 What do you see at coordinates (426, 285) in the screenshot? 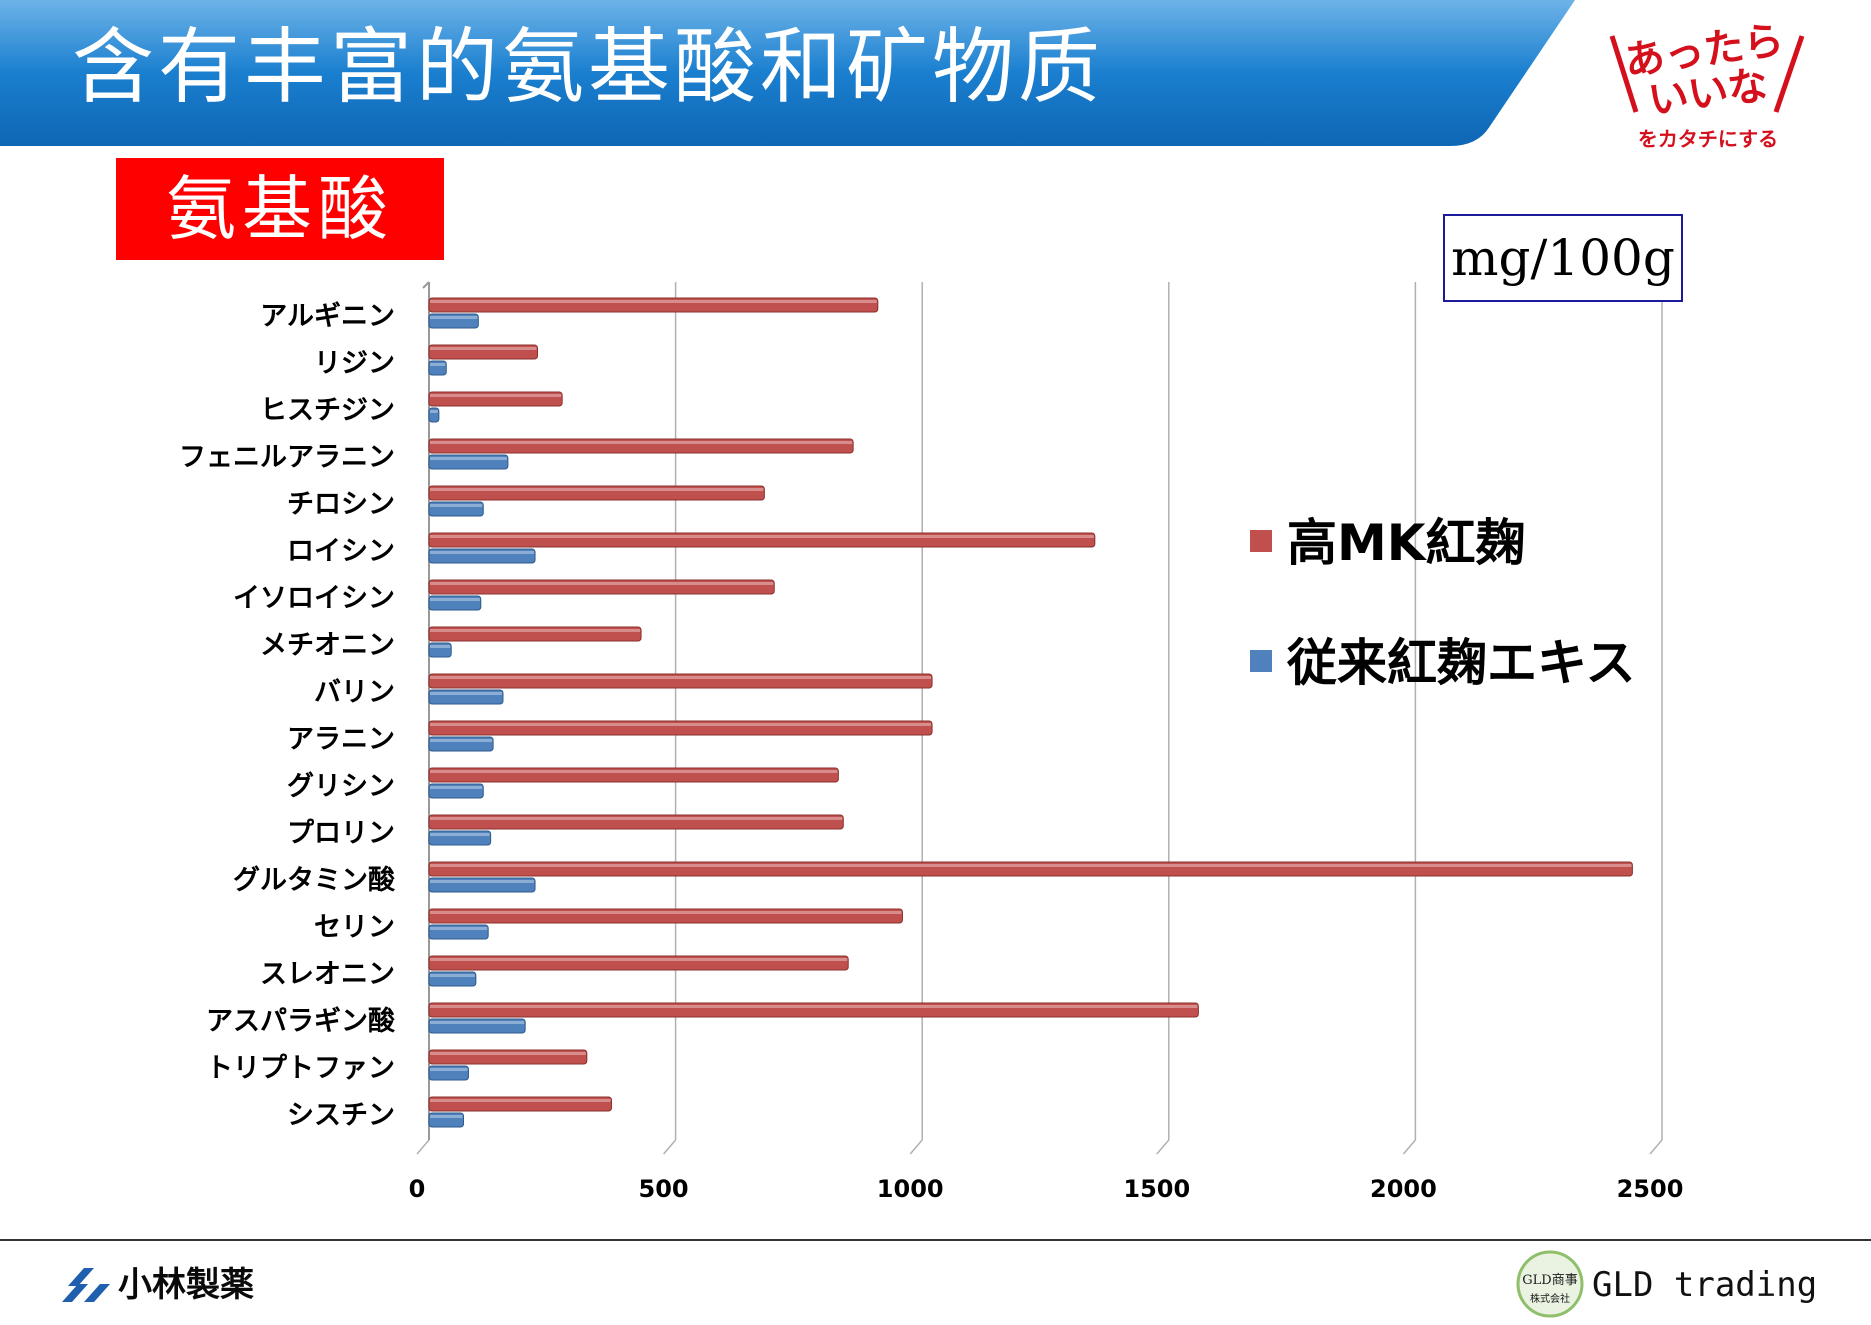
I see `y-axis-cap` at bounding box center [426, 285].